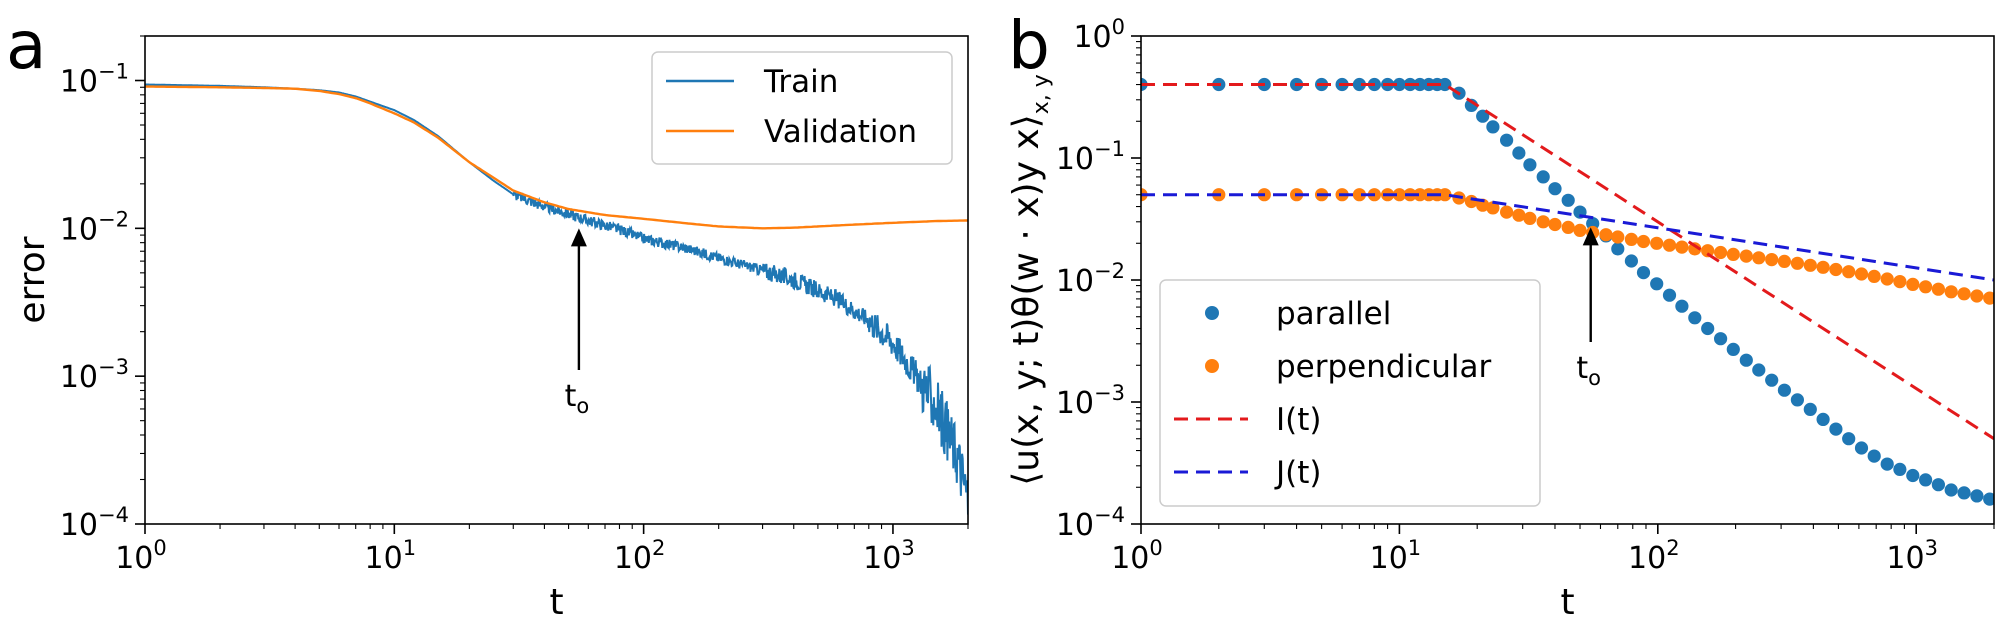 Image resolution: width=1999 pixels, height=622 pixels. I want to click on legend-perpendicular-label: perpendicular, so click(1383, 367).